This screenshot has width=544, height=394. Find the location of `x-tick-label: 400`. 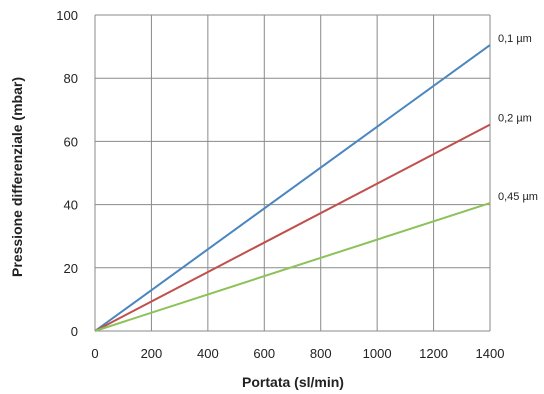

x-tick-label: 400 is located at coordinates (208, 353).